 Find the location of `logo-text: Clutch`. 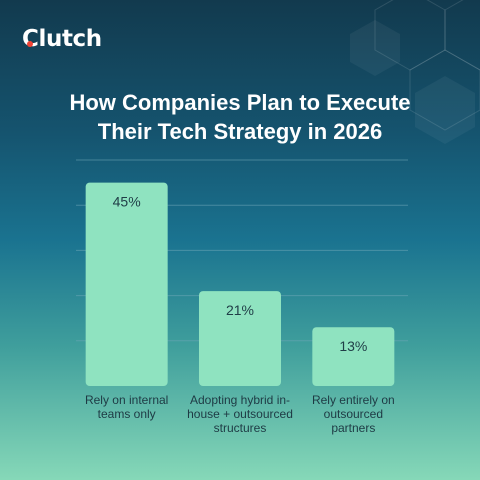

logo-text: Clutch is located at coordinates (62, 38).